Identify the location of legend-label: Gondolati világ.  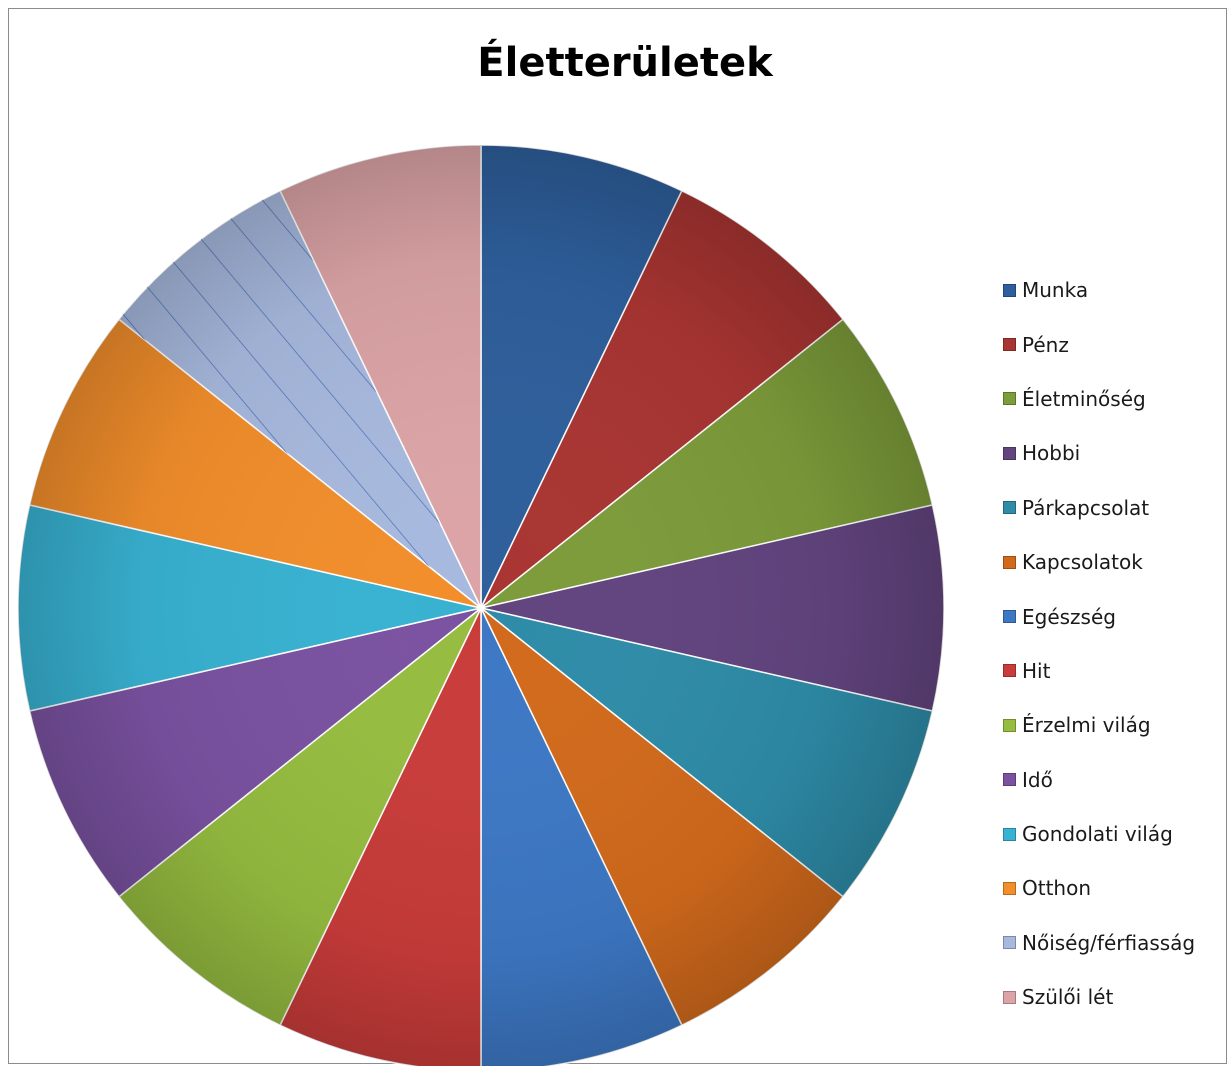
(1097, 834).